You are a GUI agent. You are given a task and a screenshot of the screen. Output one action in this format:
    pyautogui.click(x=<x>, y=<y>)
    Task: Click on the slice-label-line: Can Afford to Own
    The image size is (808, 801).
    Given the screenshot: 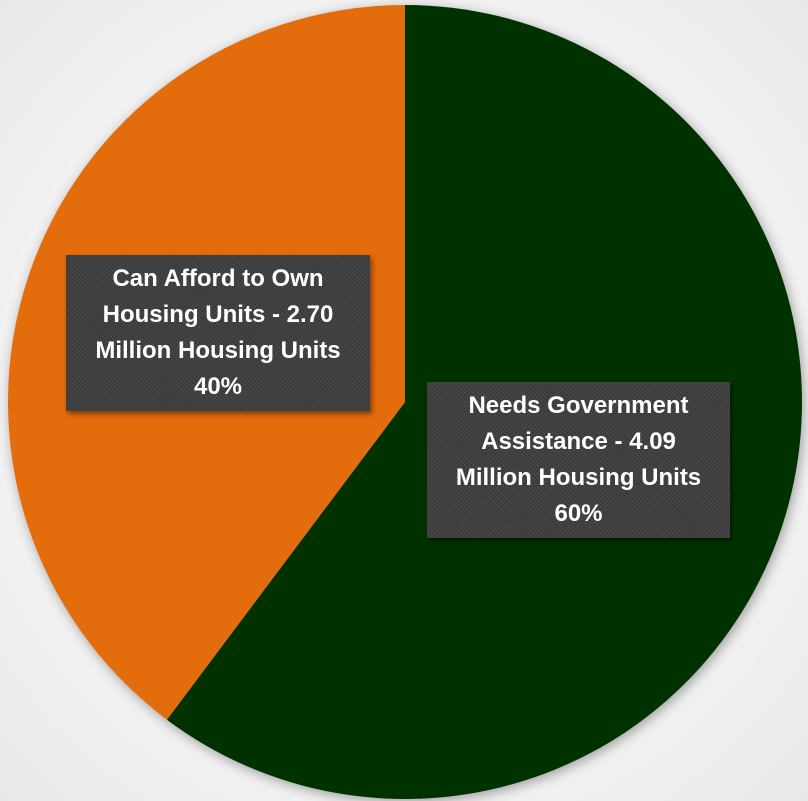 What is the action you would take?
    pyautogui.click(x=218, y=278)
    